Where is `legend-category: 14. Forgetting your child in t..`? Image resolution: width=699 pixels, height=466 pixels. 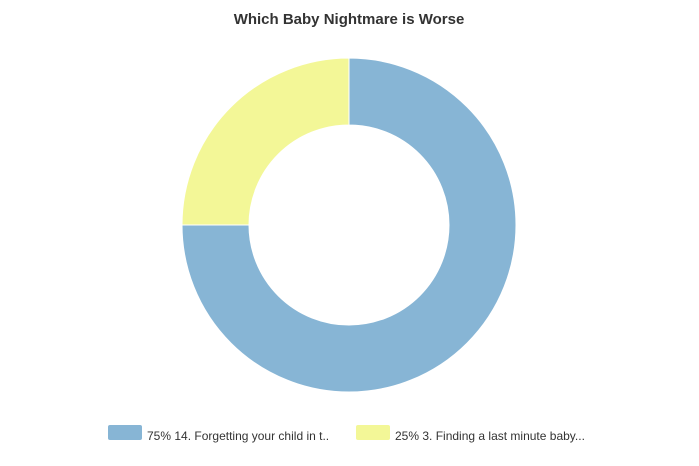
legend-category: 14. Forgetting your child in t.. is located at coordinates (251, 436).